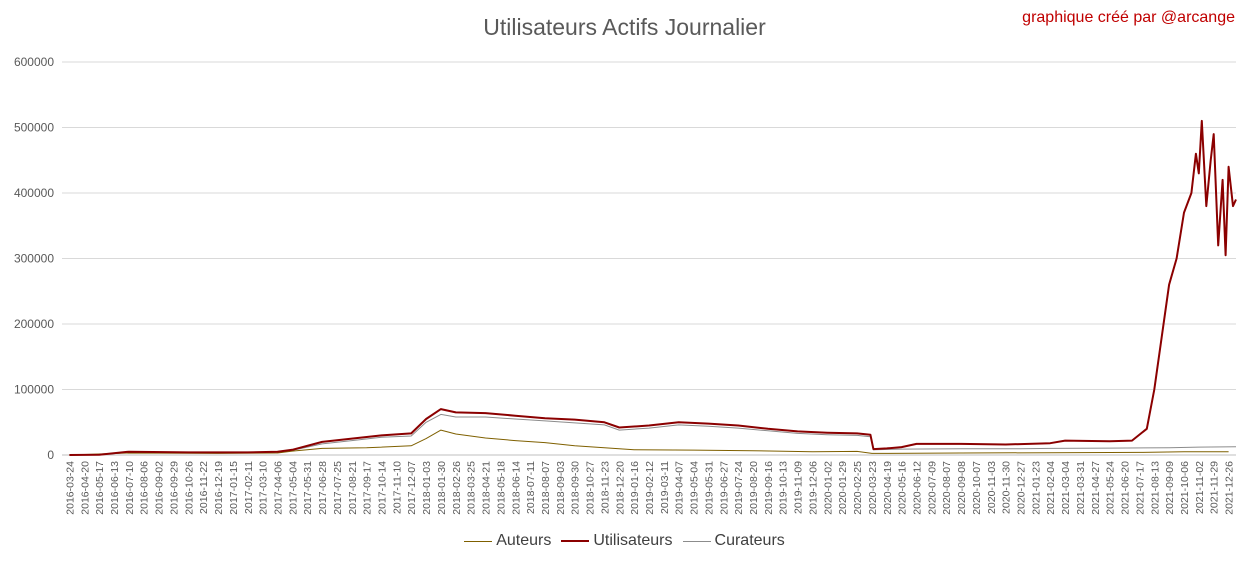  What do you see at coordinates (1140, 488) in the screenshot?
I see `x-tick-label: 2021-07-17` at bounding box center [1140, 488].